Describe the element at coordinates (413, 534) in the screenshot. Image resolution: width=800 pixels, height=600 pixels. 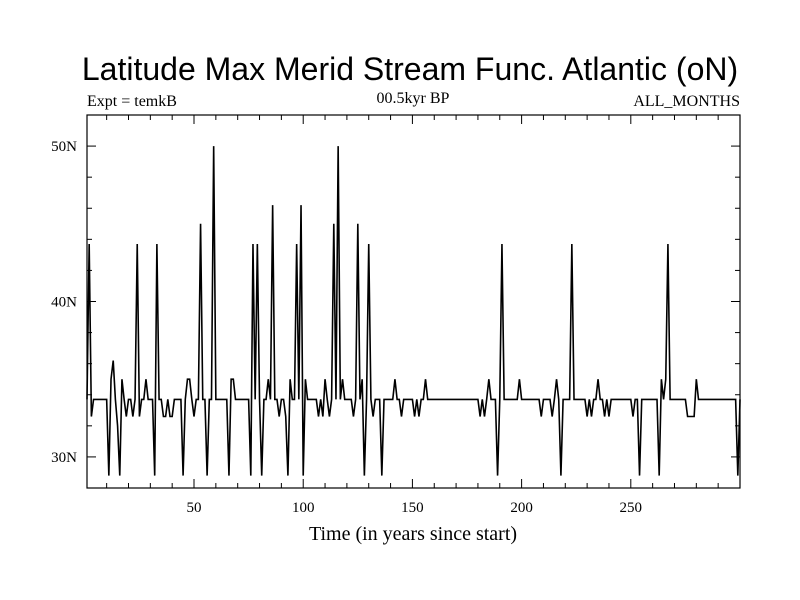
I see `x-axis-label: Time (in years since start)` at that location.